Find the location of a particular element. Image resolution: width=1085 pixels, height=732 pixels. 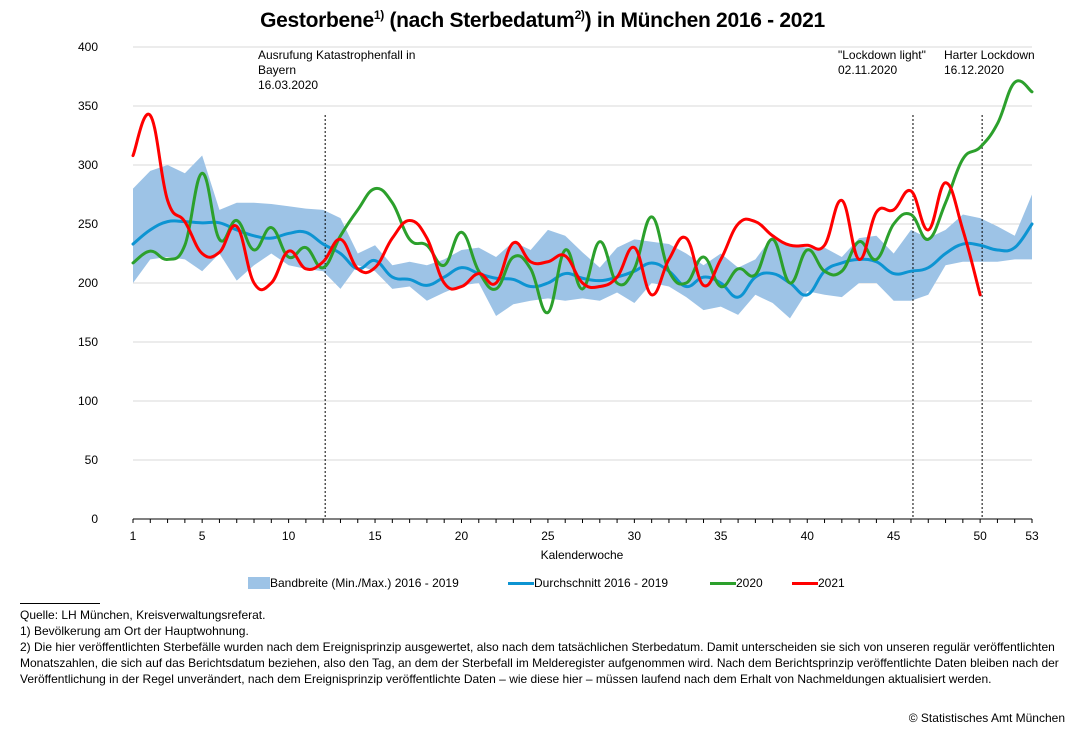

annotation-text: 02.11.2020 is located at coordinates (867, 70).